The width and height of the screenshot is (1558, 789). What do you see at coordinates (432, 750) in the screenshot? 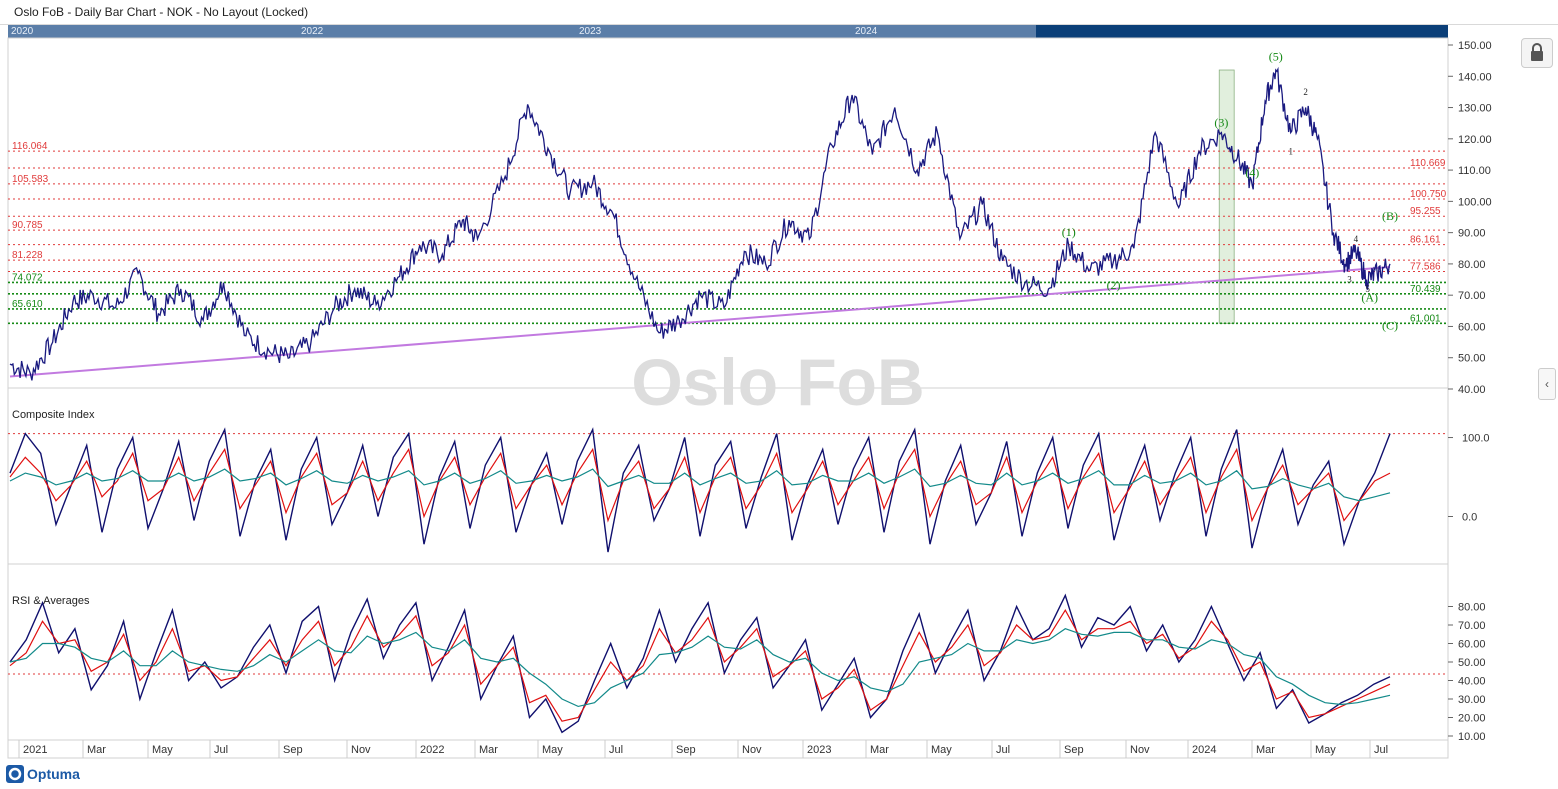
I see `date-axis-label: 2022` at bounding box center [432, 750].